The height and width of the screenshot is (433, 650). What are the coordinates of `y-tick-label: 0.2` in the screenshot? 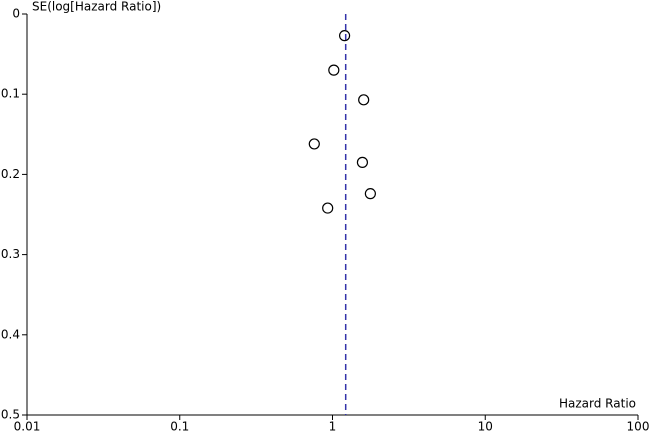 It's located at (10, 174).